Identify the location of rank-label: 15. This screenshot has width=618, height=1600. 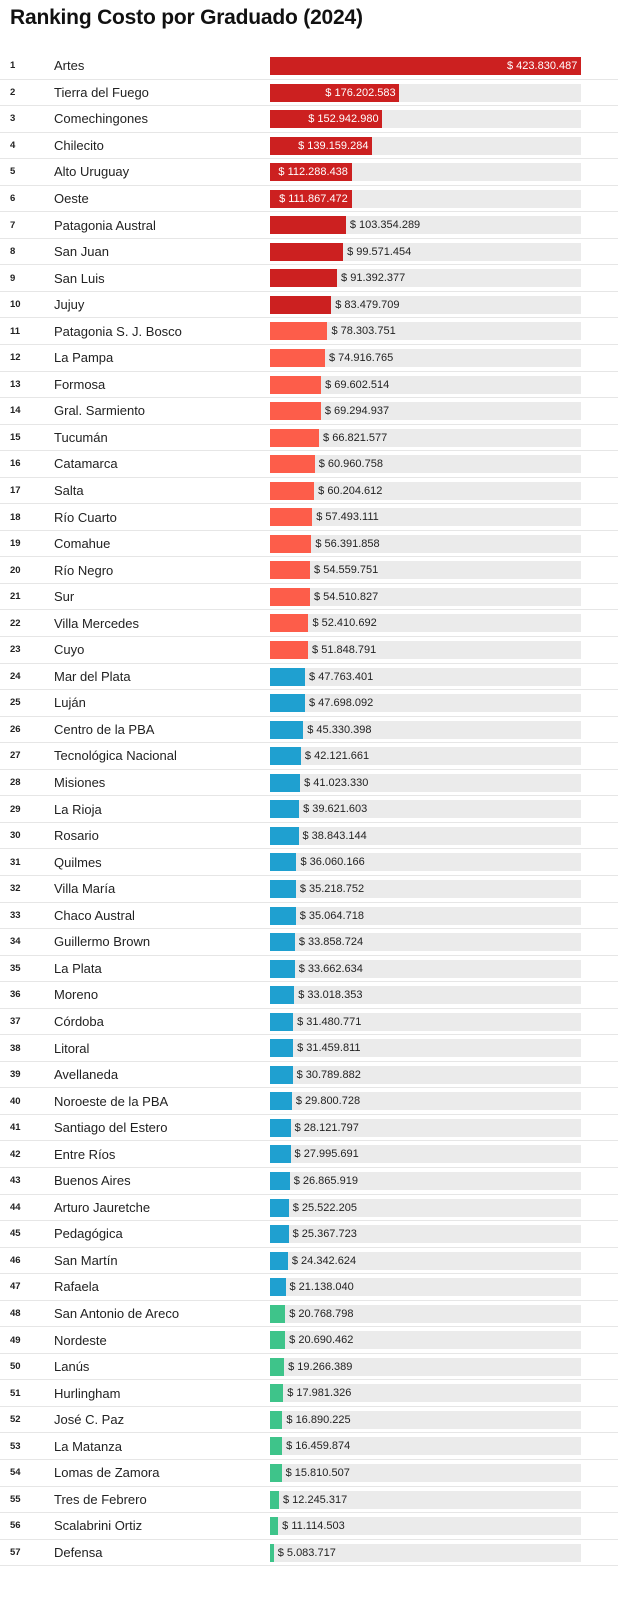
(15, 437).